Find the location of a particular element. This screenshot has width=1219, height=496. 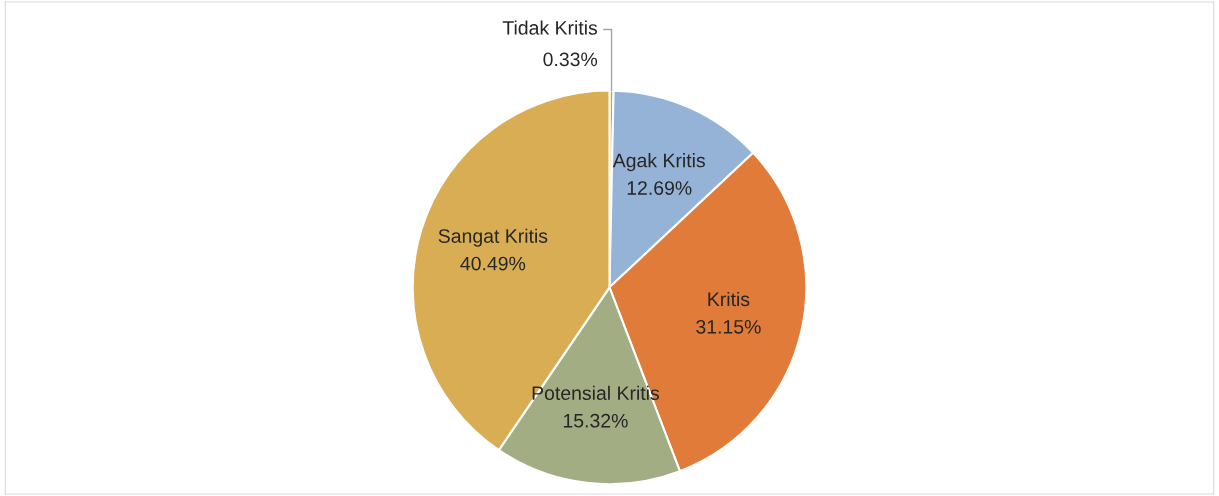

slice-label: Agak Kritis is located at coordinates (658, 162).